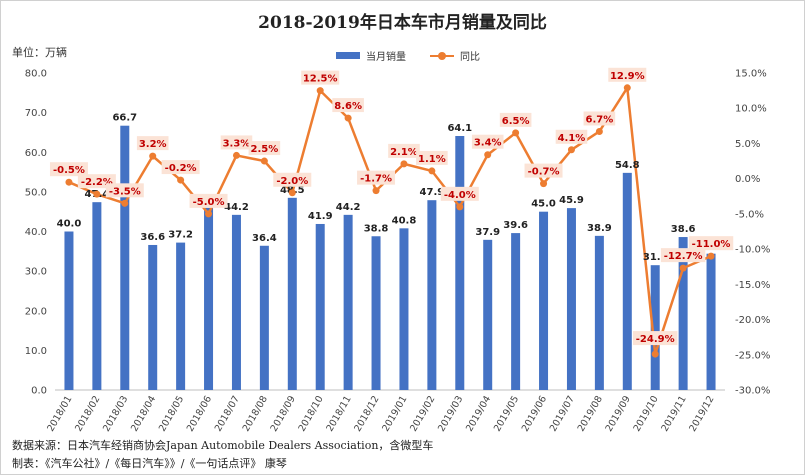 This screenshot has width=805, height=475. What do you see at coordinates (515, 225) in the screenshot?
I see `bar-value-label: 39.6` at bounding box center [515, 225].